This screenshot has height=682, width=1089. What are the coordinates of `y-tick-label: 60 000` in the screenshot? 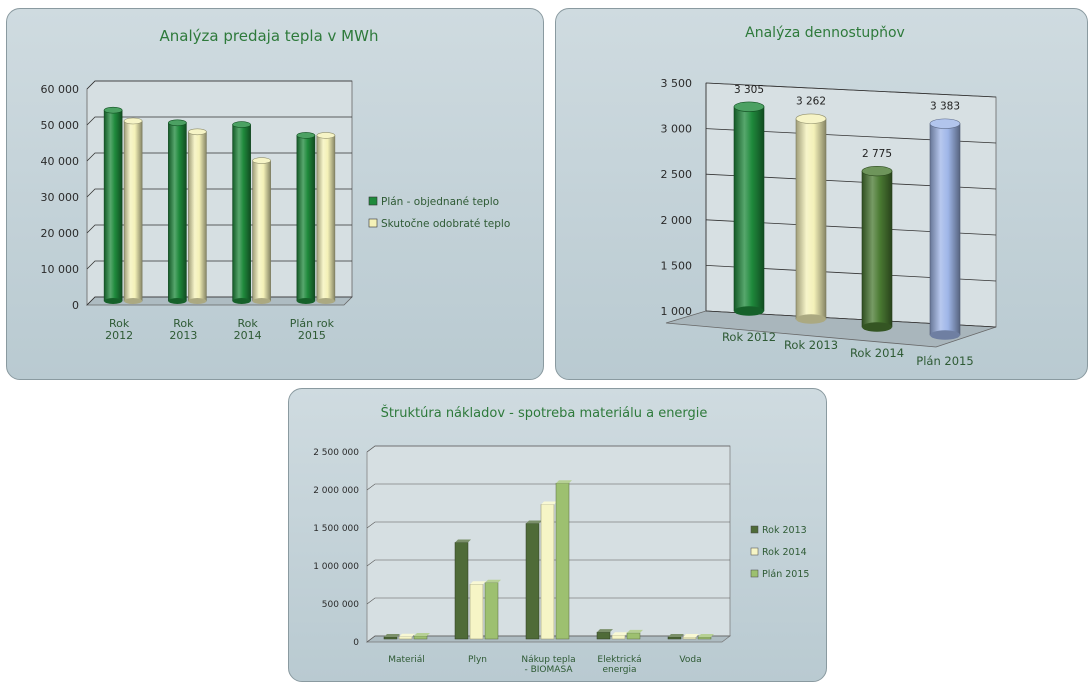 It's located at (60, 89).